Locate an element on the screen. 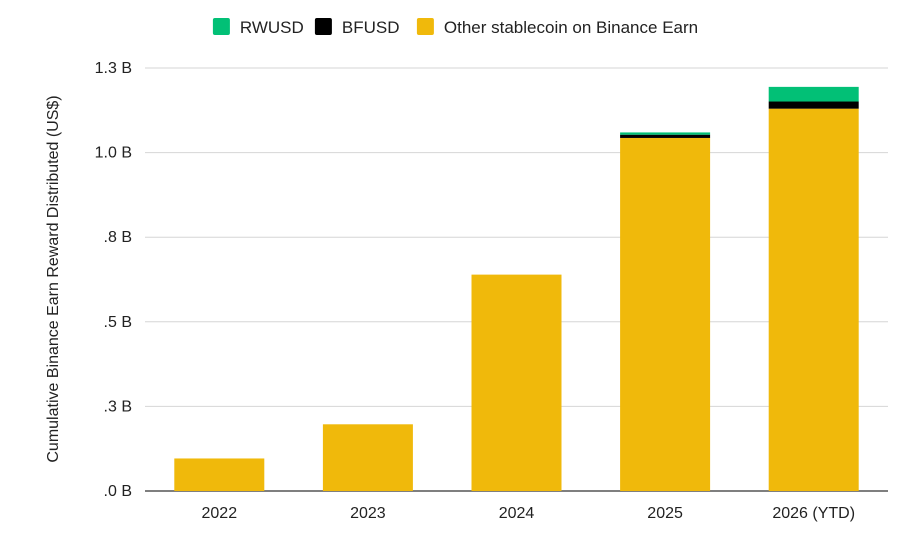 The width and height of the screenshot is (917, 546). y-tick-label: .5 B is located at coordinates (118, 322).